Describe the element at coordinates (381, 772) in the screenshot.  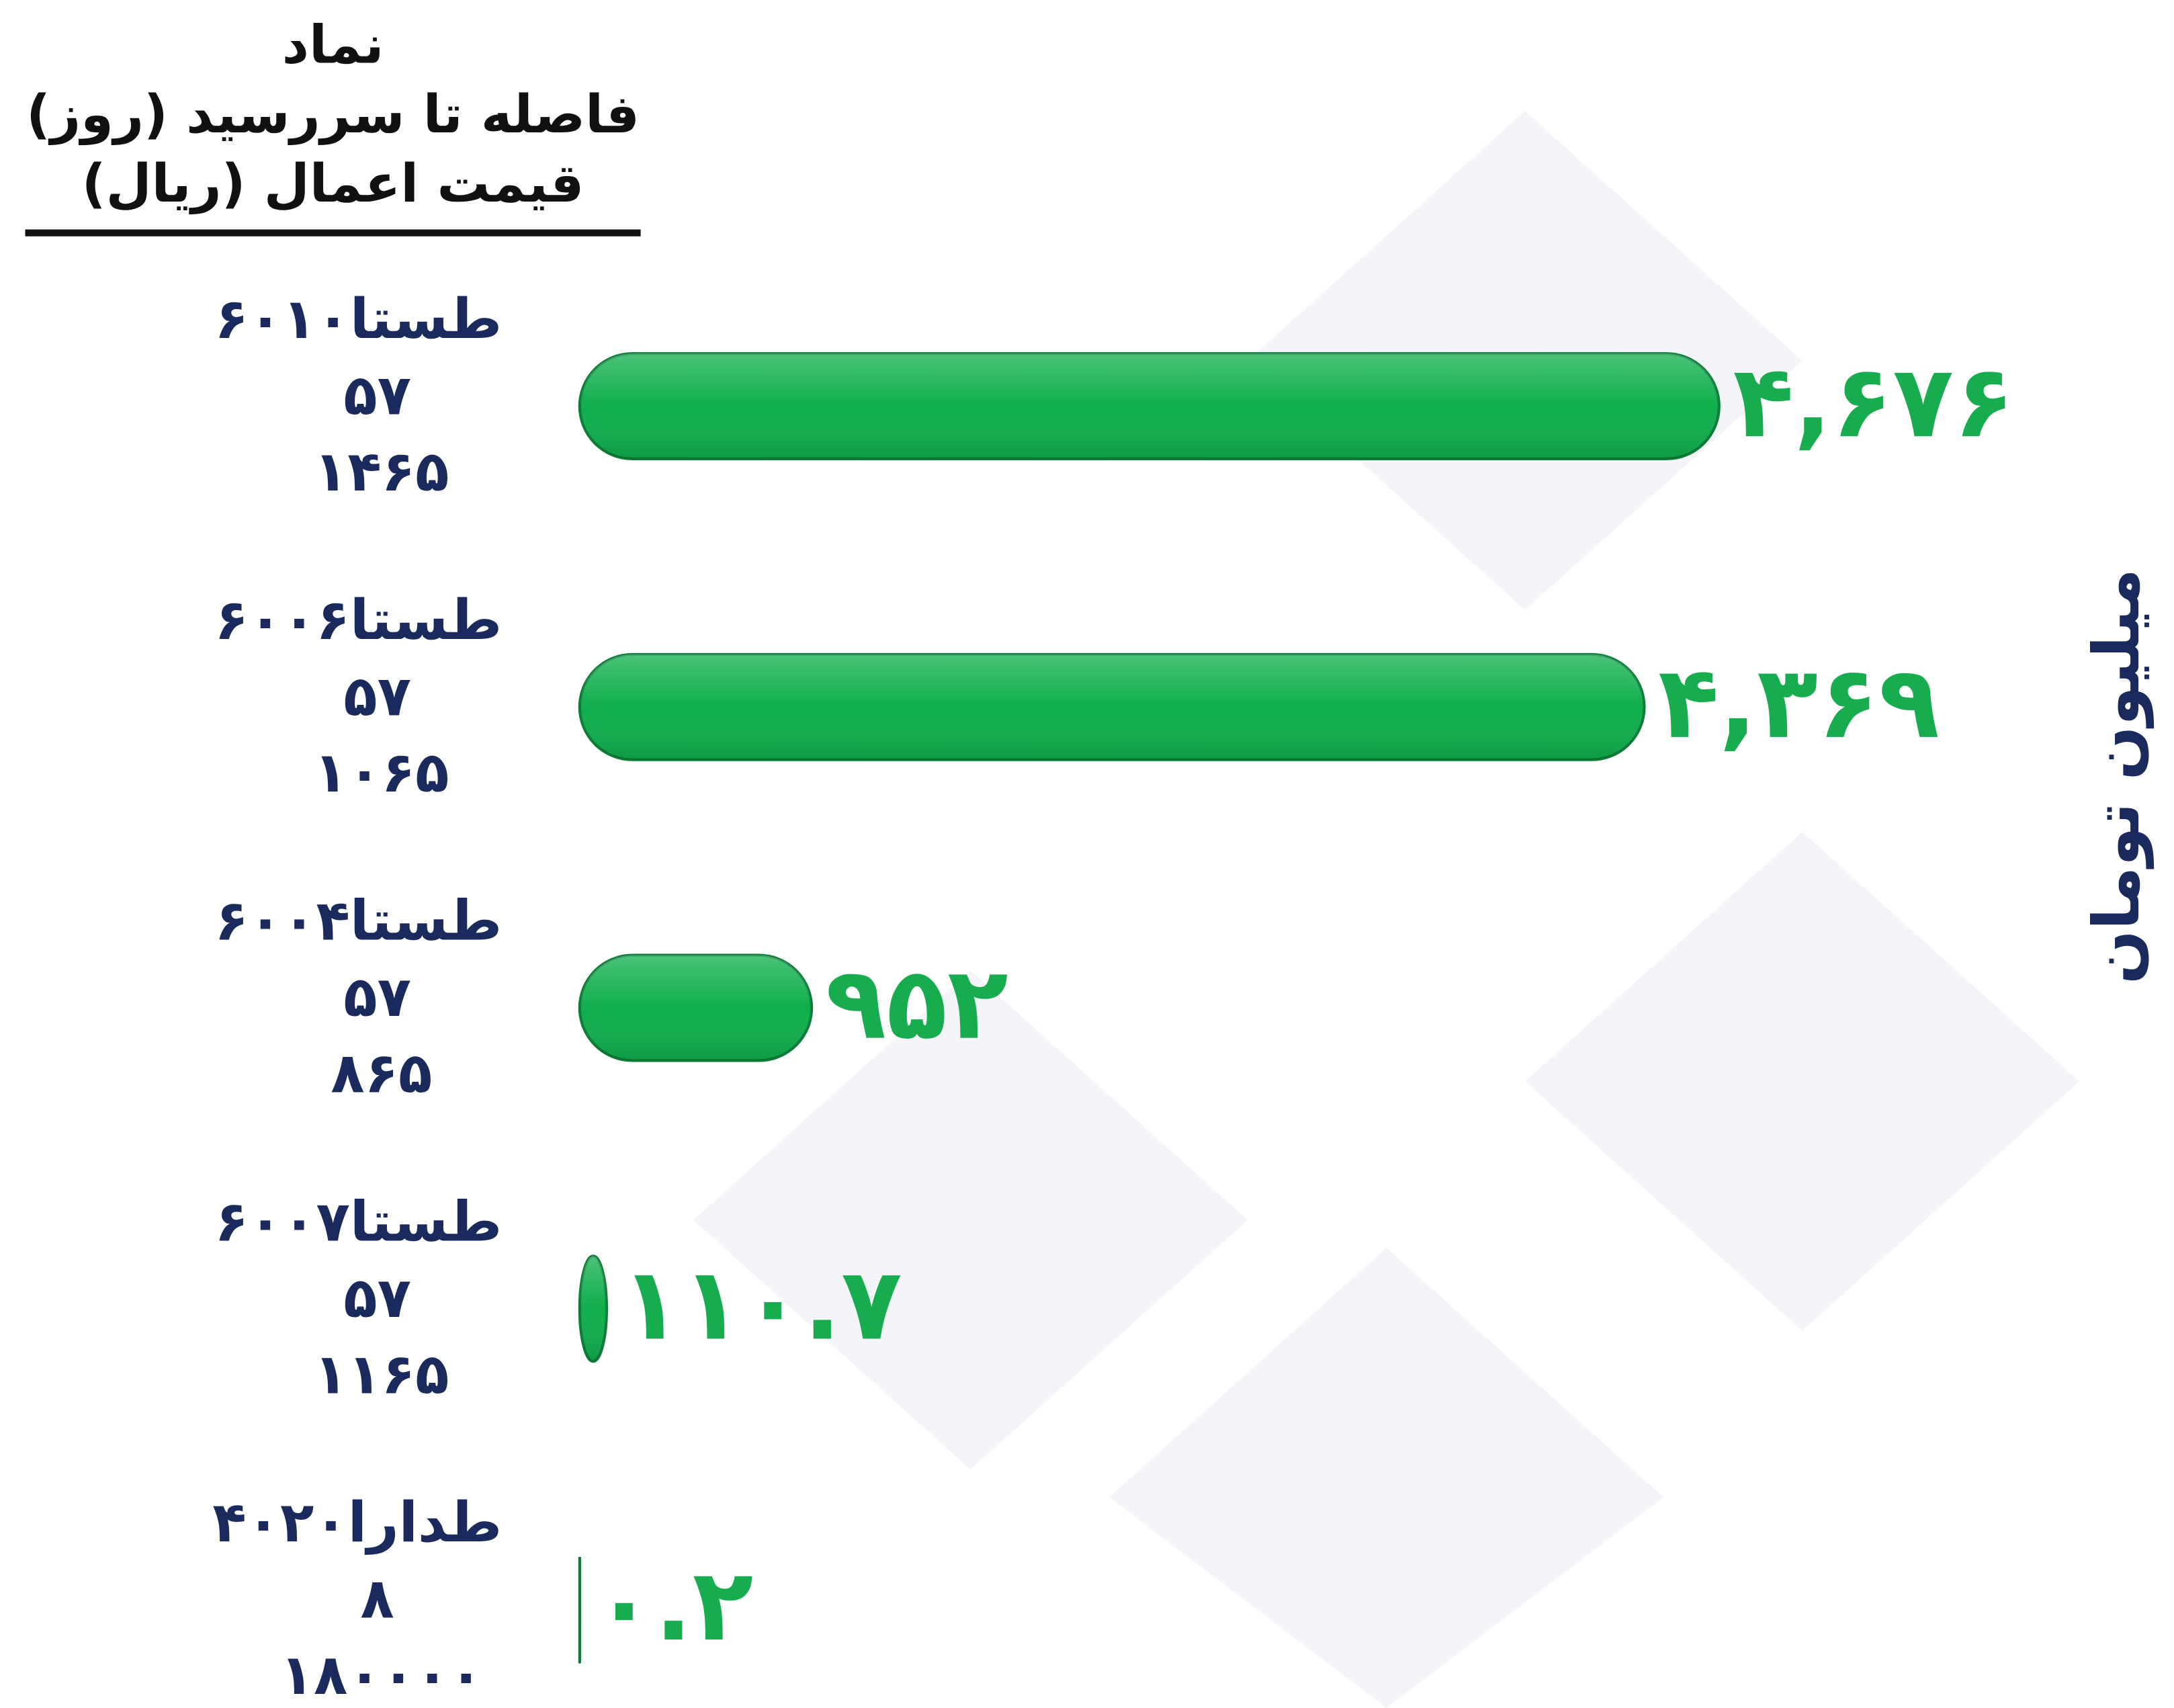
I see `strike-label: ۱۰۶۵` at that location.